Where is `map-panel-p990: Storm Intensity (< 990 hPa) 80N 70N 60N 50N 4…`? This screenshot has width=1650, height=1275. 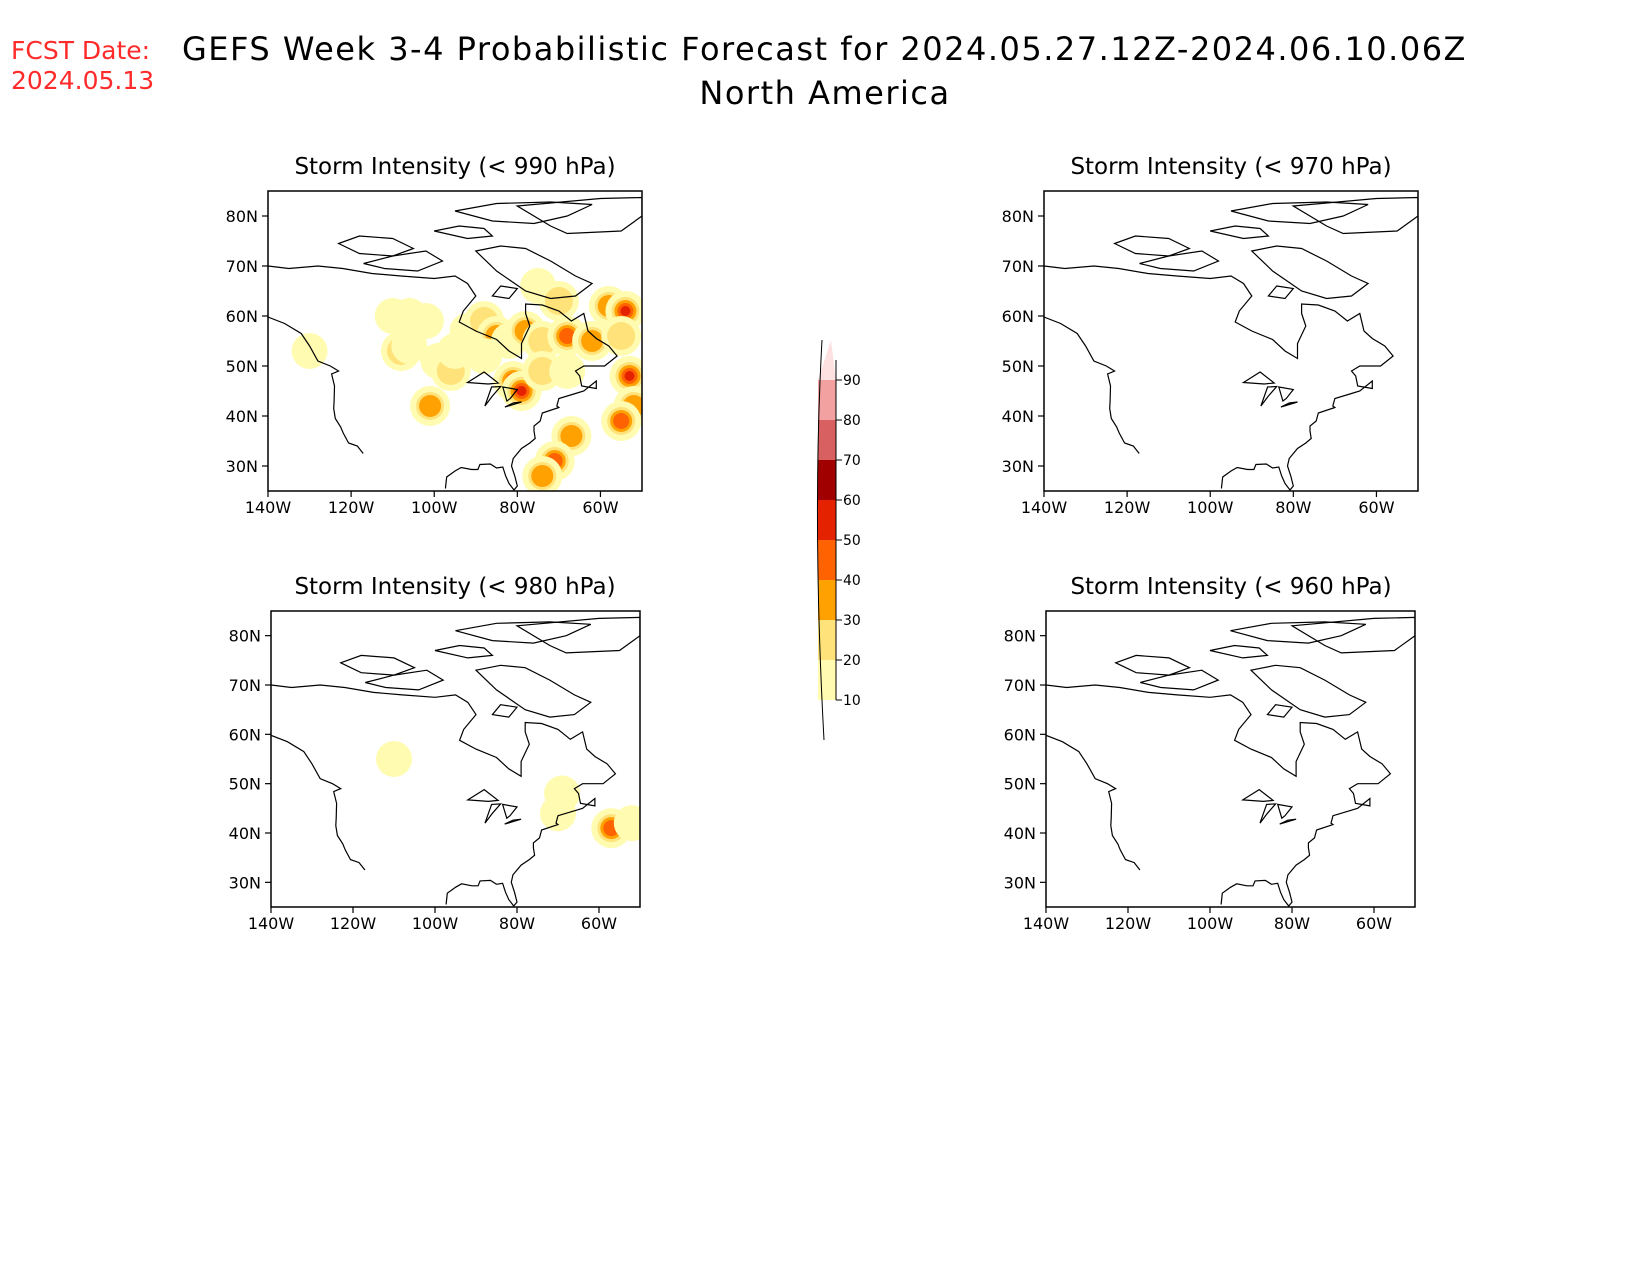
map-panel-p990: Storm Intensity (< 990 hPa) 80N 70N 60N 50N 4… is located at coordinates (434, 335).